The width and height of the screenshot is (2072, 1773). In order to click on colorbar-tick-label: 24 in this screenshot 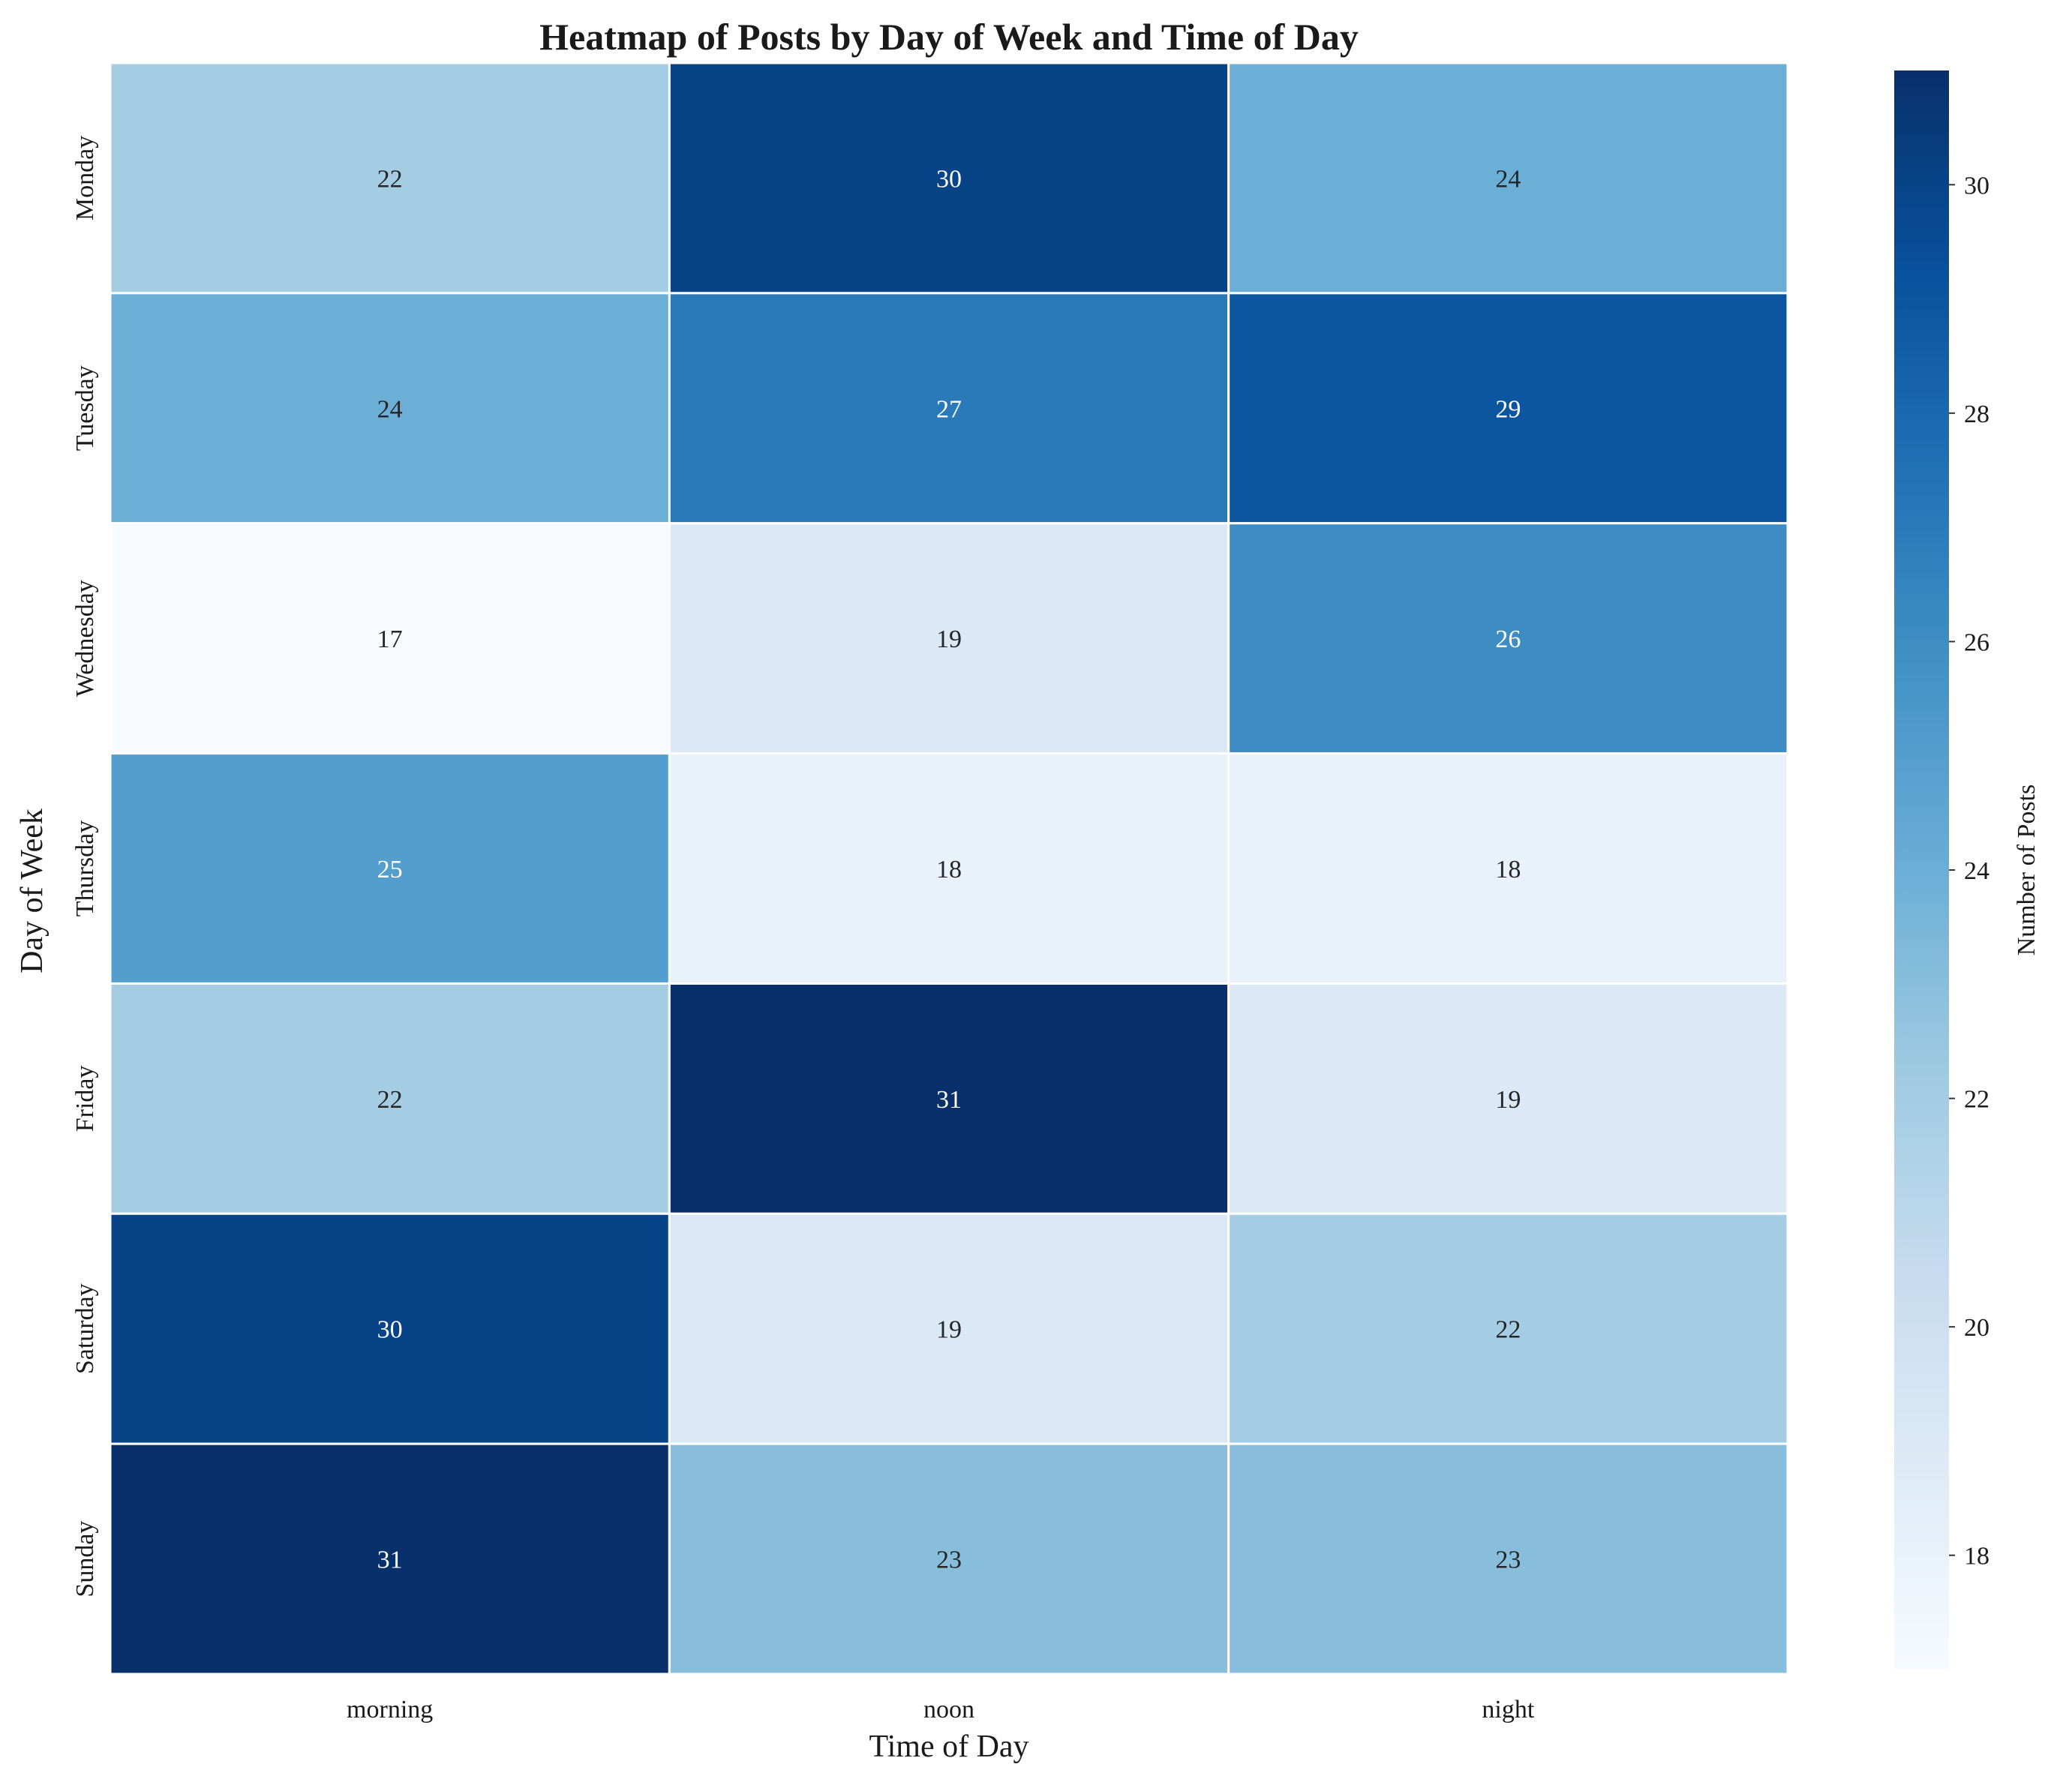, I will do `click(1976, 871)`.